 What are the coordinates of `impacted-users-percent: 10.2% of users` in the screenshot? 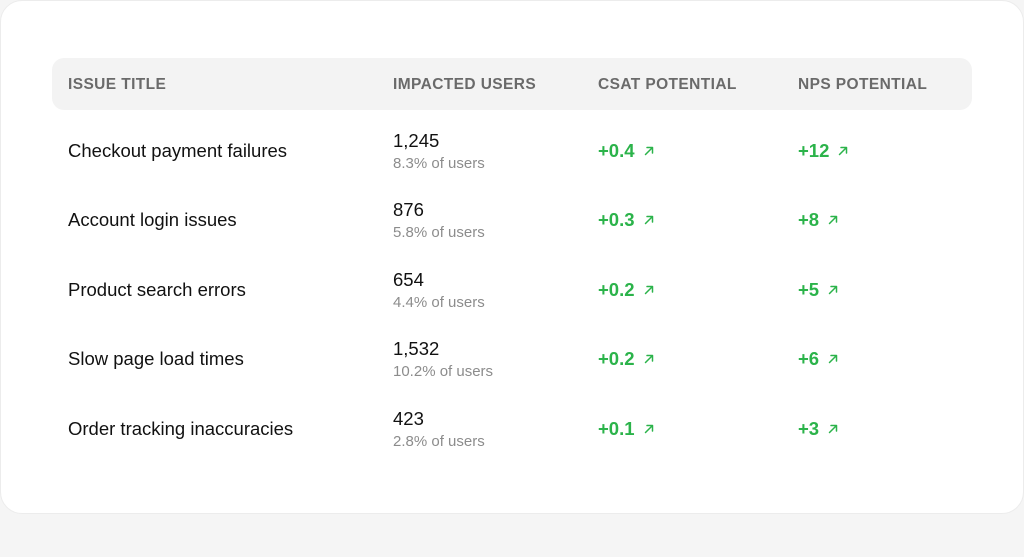 It's located at (443, 372).